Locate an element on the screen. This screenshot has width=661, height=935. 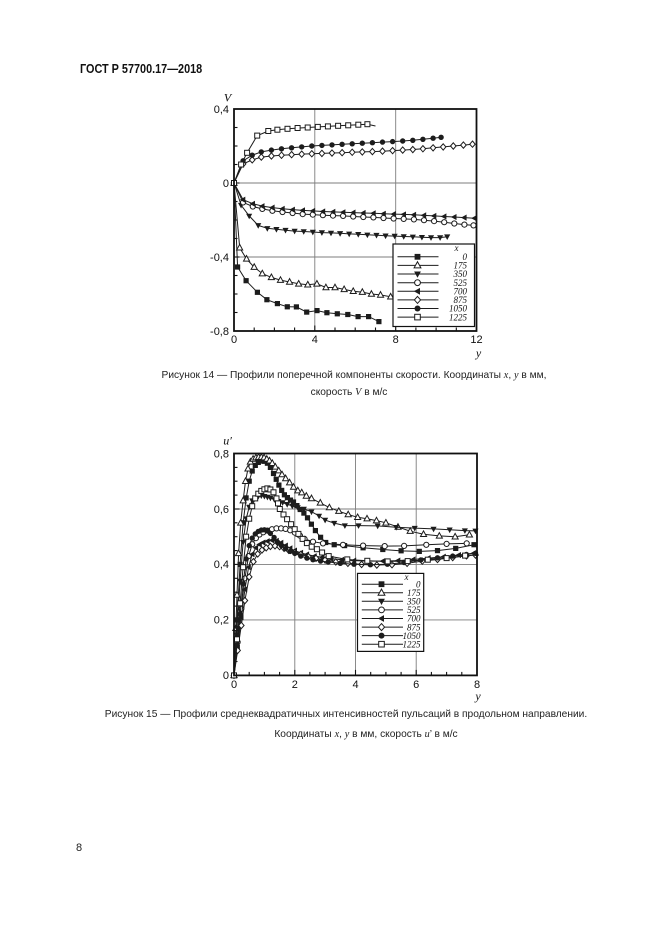
svg-text: V is located at coordinates (228, 98).